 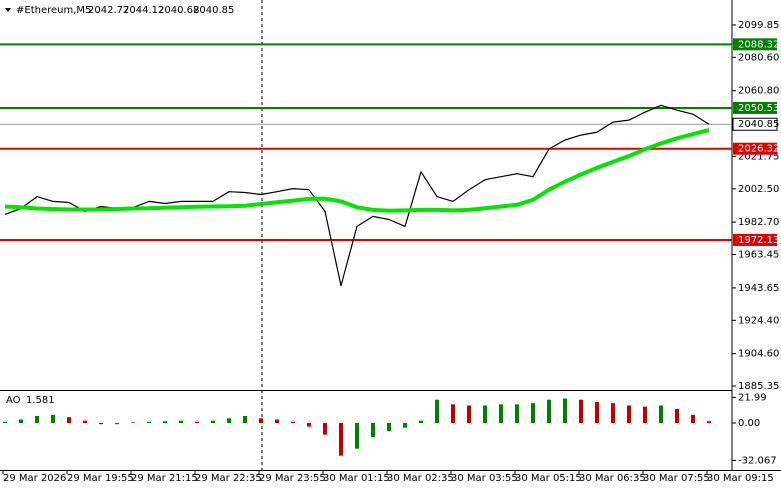 What do you see at coordinates (758, 124) in the screenshot?
I see `current-price-label: 2040.85` at bounding box center [758, 124].